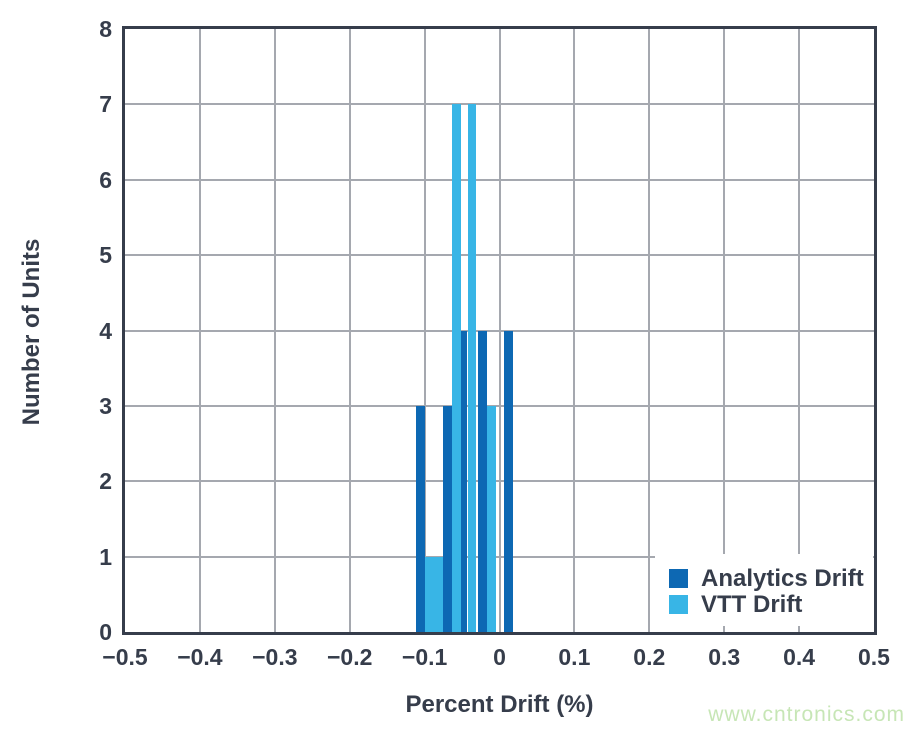 The height and width of the screenshot is (738, 910). What do you see at coordinates (105, 255) in the screenshot?
I see `y-tick-label: 5` at bounding box center [105, 255].